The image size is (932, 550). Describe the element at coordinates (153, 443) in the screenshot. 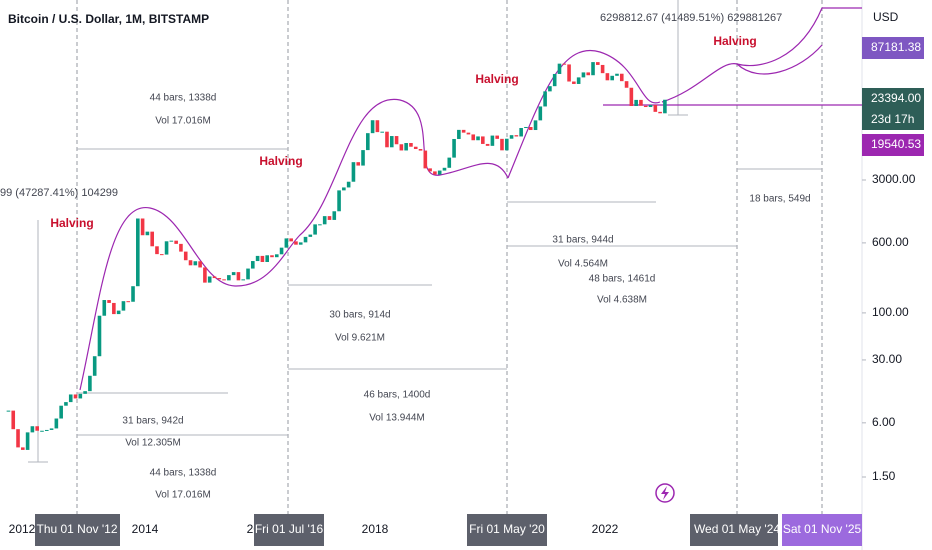

I see `annotation: Vol 12.305M` at that location.